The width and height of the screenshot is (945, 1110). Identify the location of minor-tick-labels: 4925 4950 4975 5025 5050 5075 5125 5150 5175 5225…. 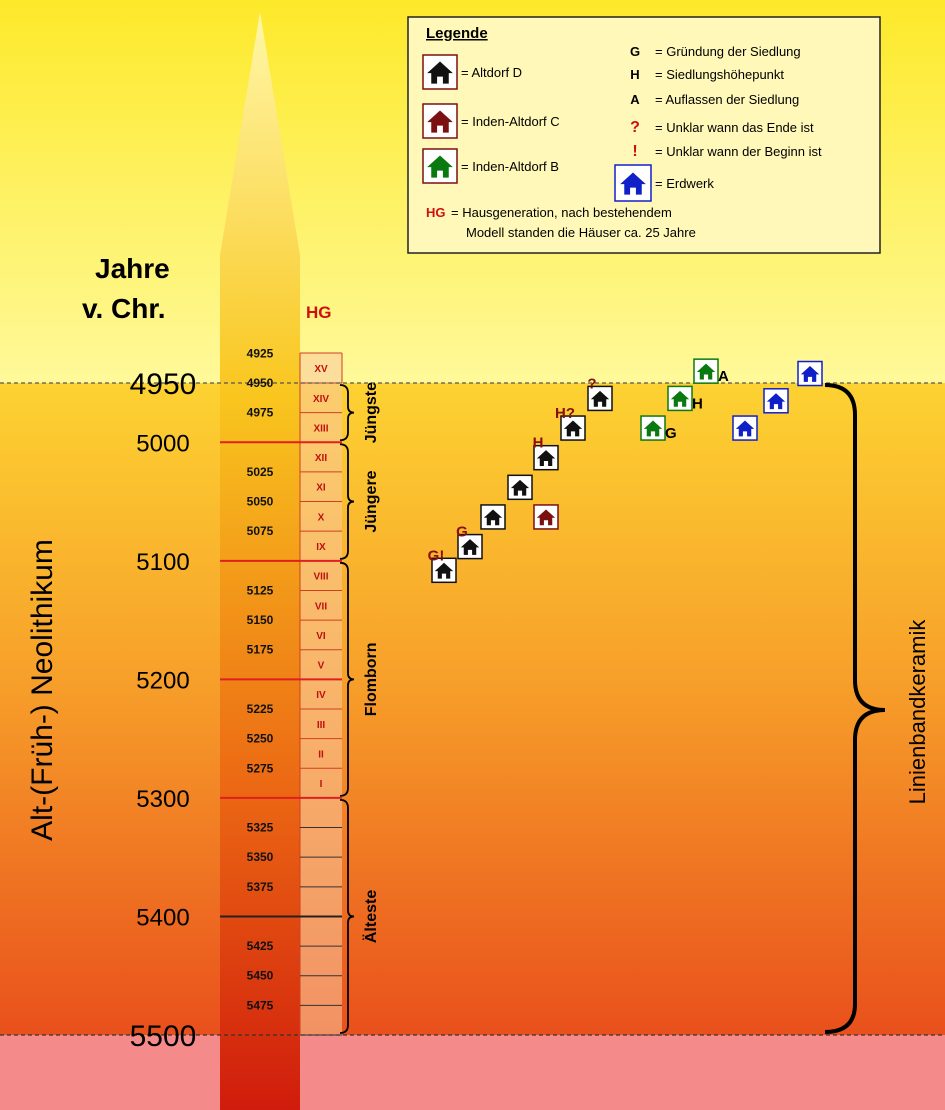
(260, 679).